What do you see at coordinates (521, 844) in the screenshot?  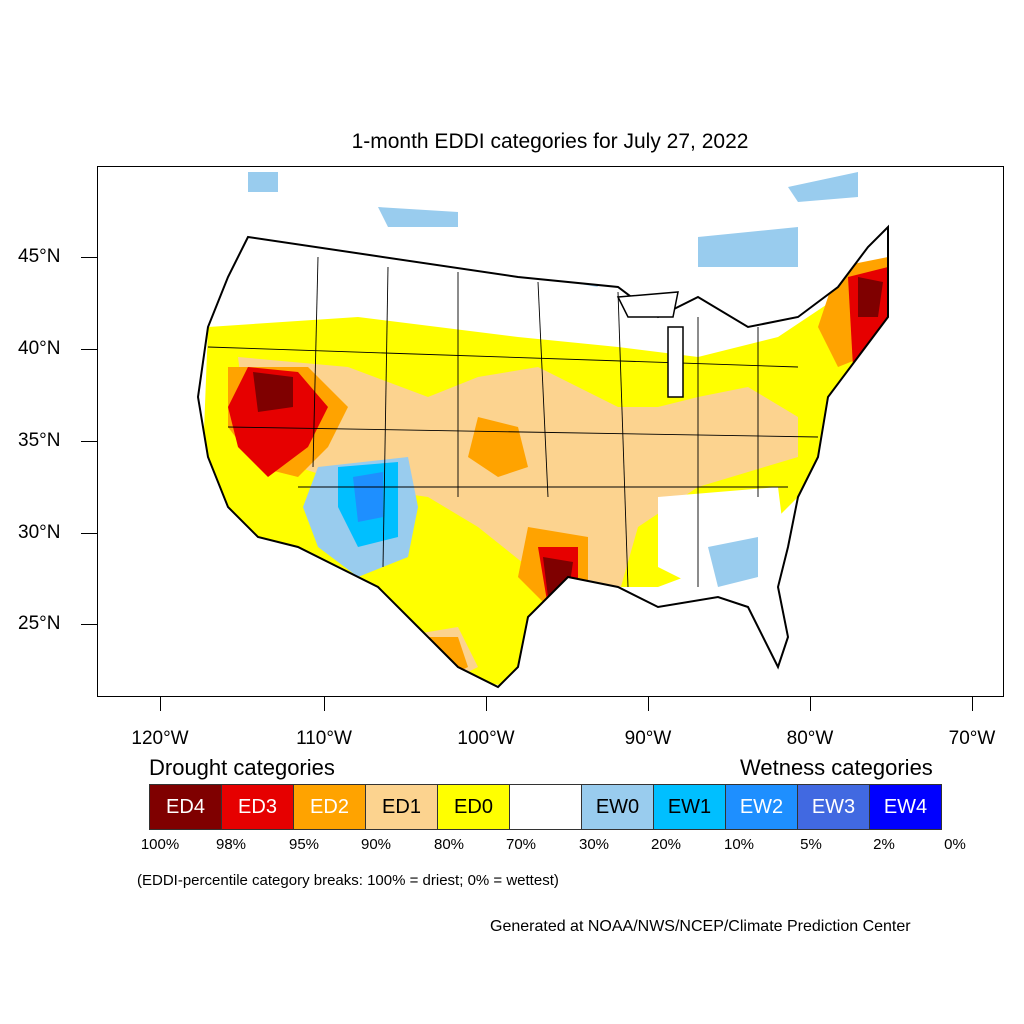 I see `break-label: 70%` at bounding box center [521, 844].